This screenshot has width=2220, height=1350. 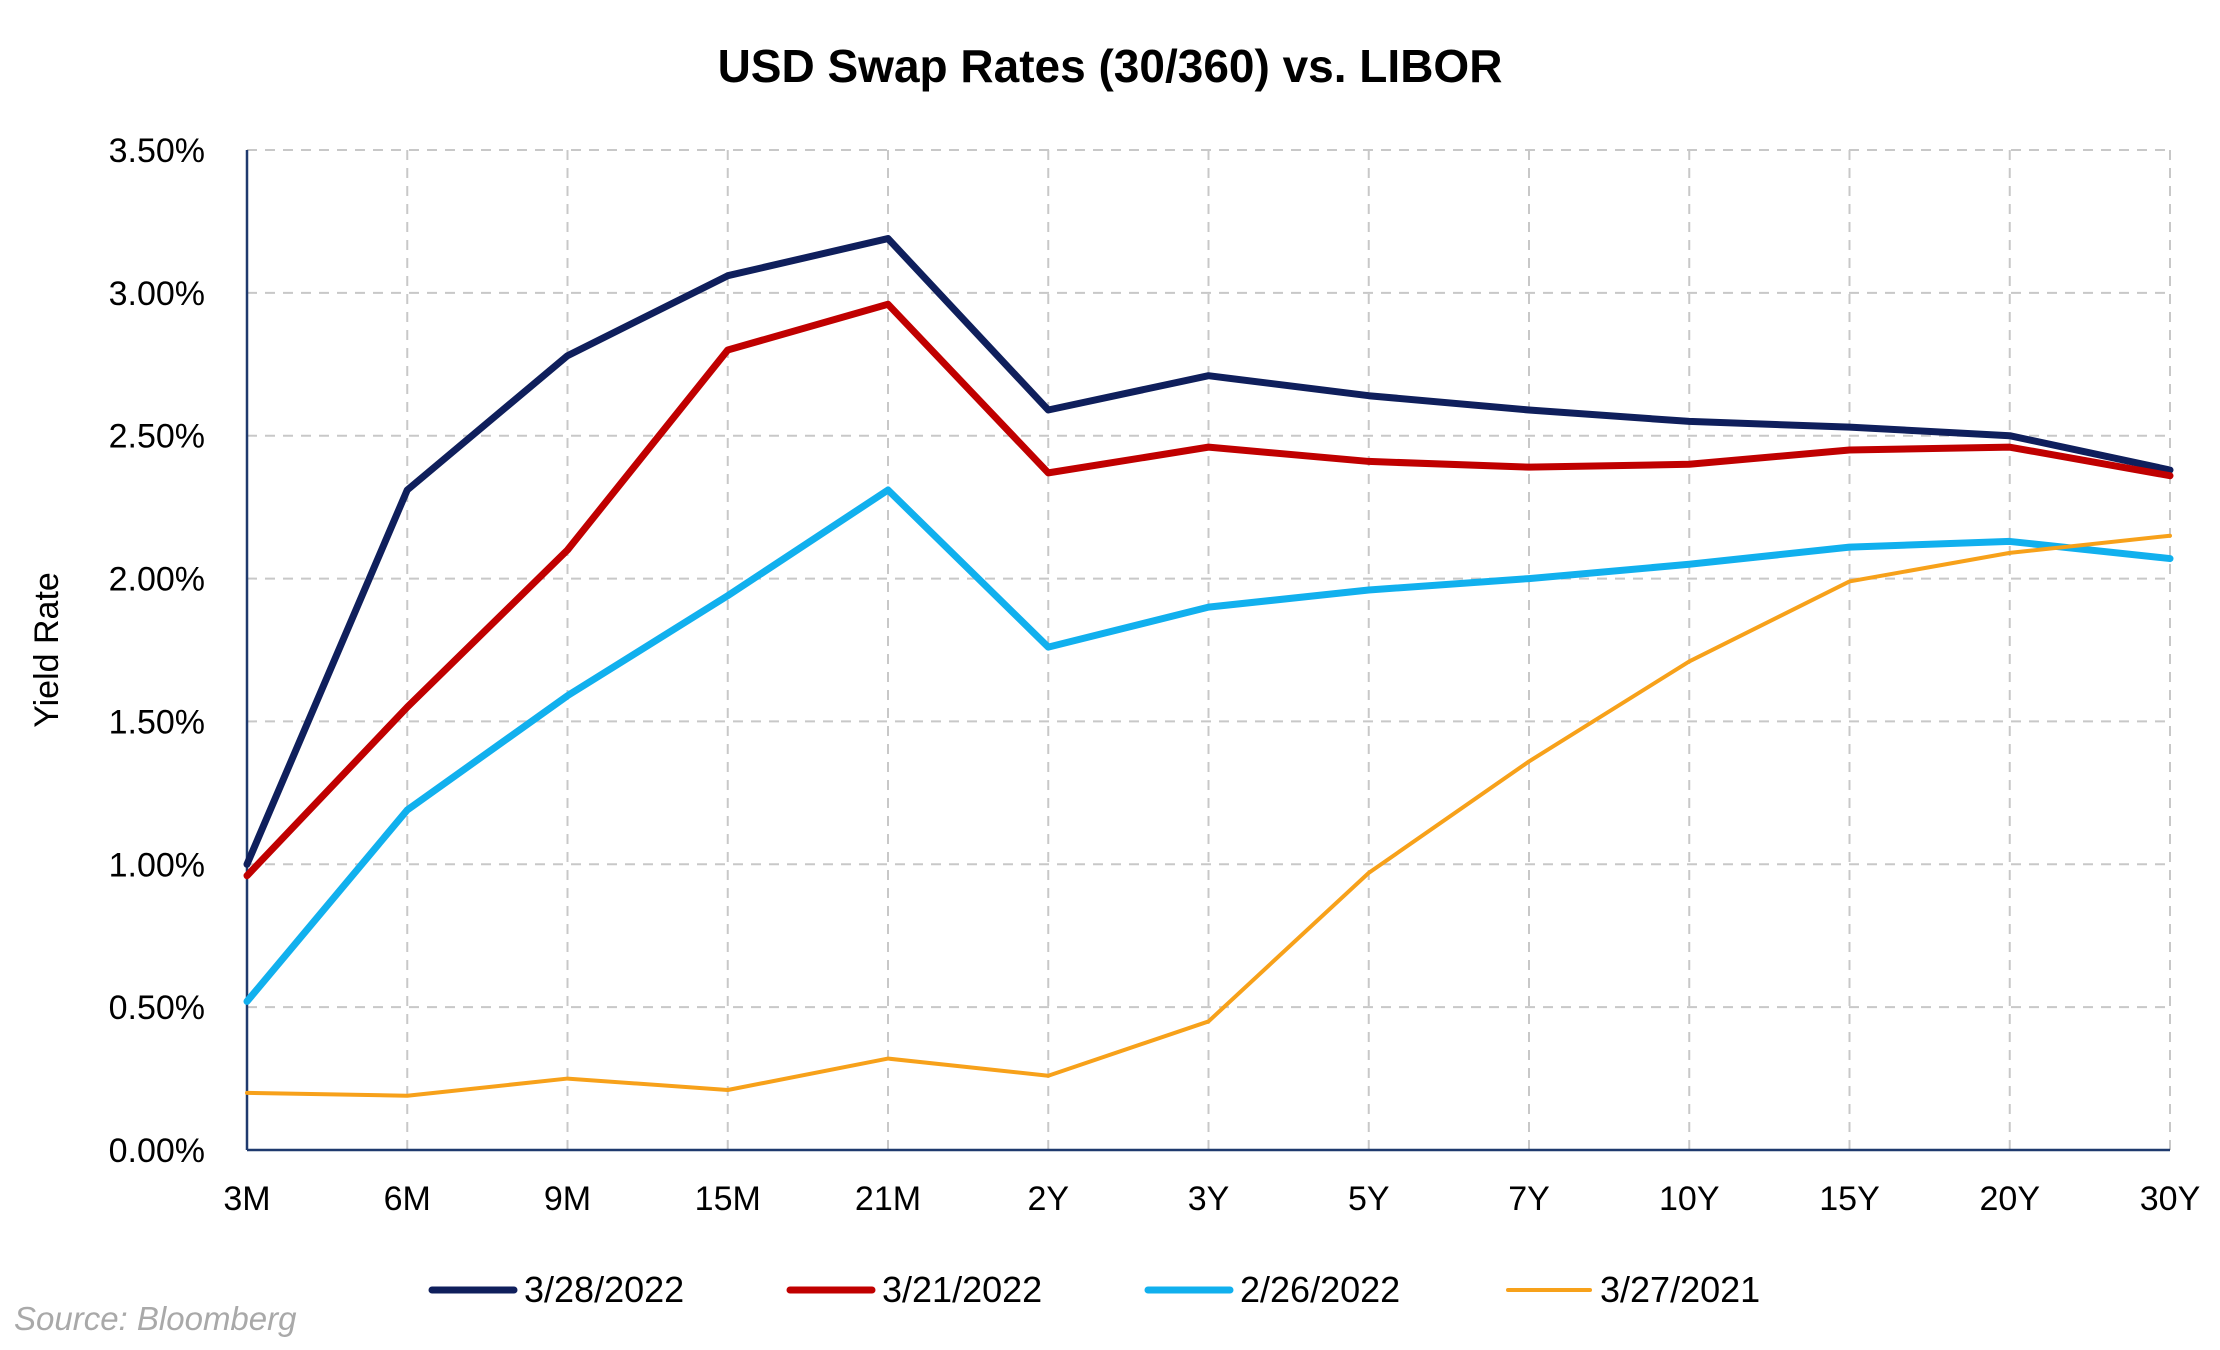 What do you see at coordinates (1110, 66) in the screenshot?
I see `chart-title: USD Swap Rates (30/360) vs. LIBOR` at bounding box center [1110, 66].